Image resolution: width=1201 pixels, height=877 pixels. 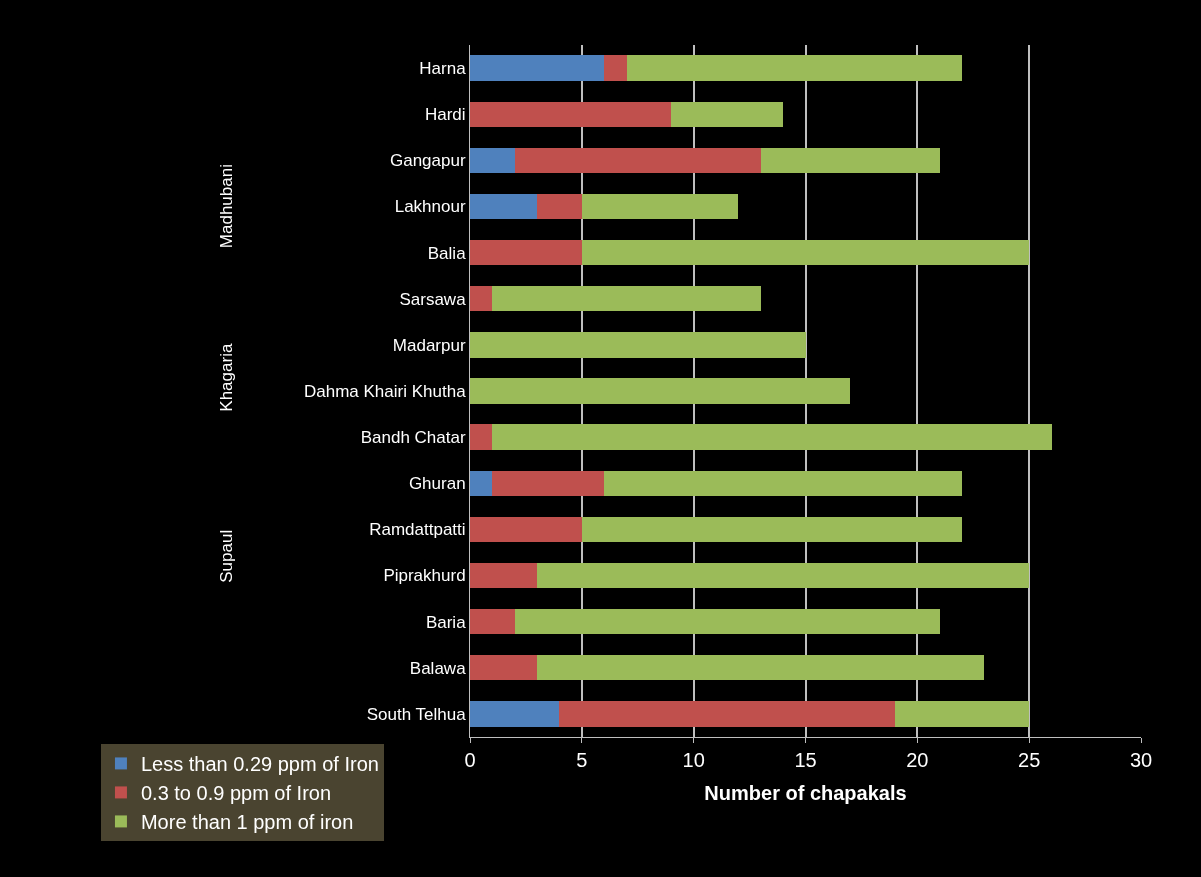 I want to click on y-tick-label: Bandh Chatar, so click(x=413, y=438).